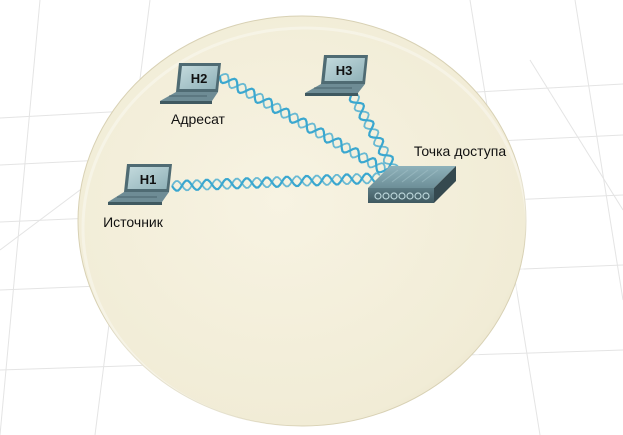 The height and width of the screenshot is (435, 623). What do you see at coordinates (133, 222) in the screenshot?
I see `host-h1-caption: Источник` at bounding box center [133, 222].